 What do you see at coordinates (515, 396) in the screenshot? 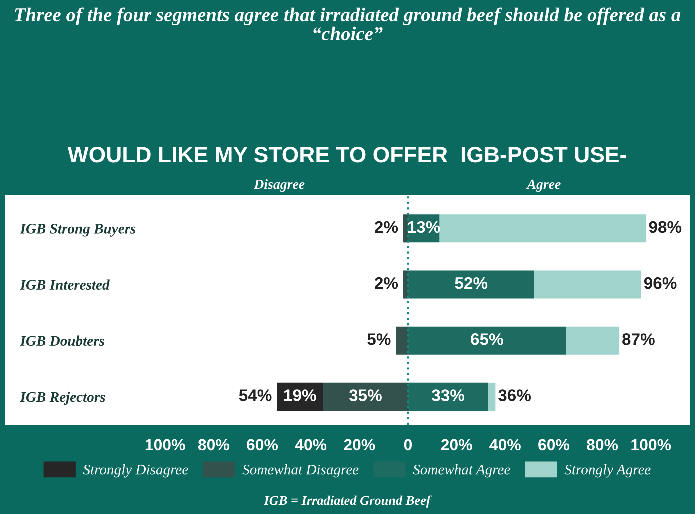
I see `annotation: 36%` at bounding box center [515, 396].